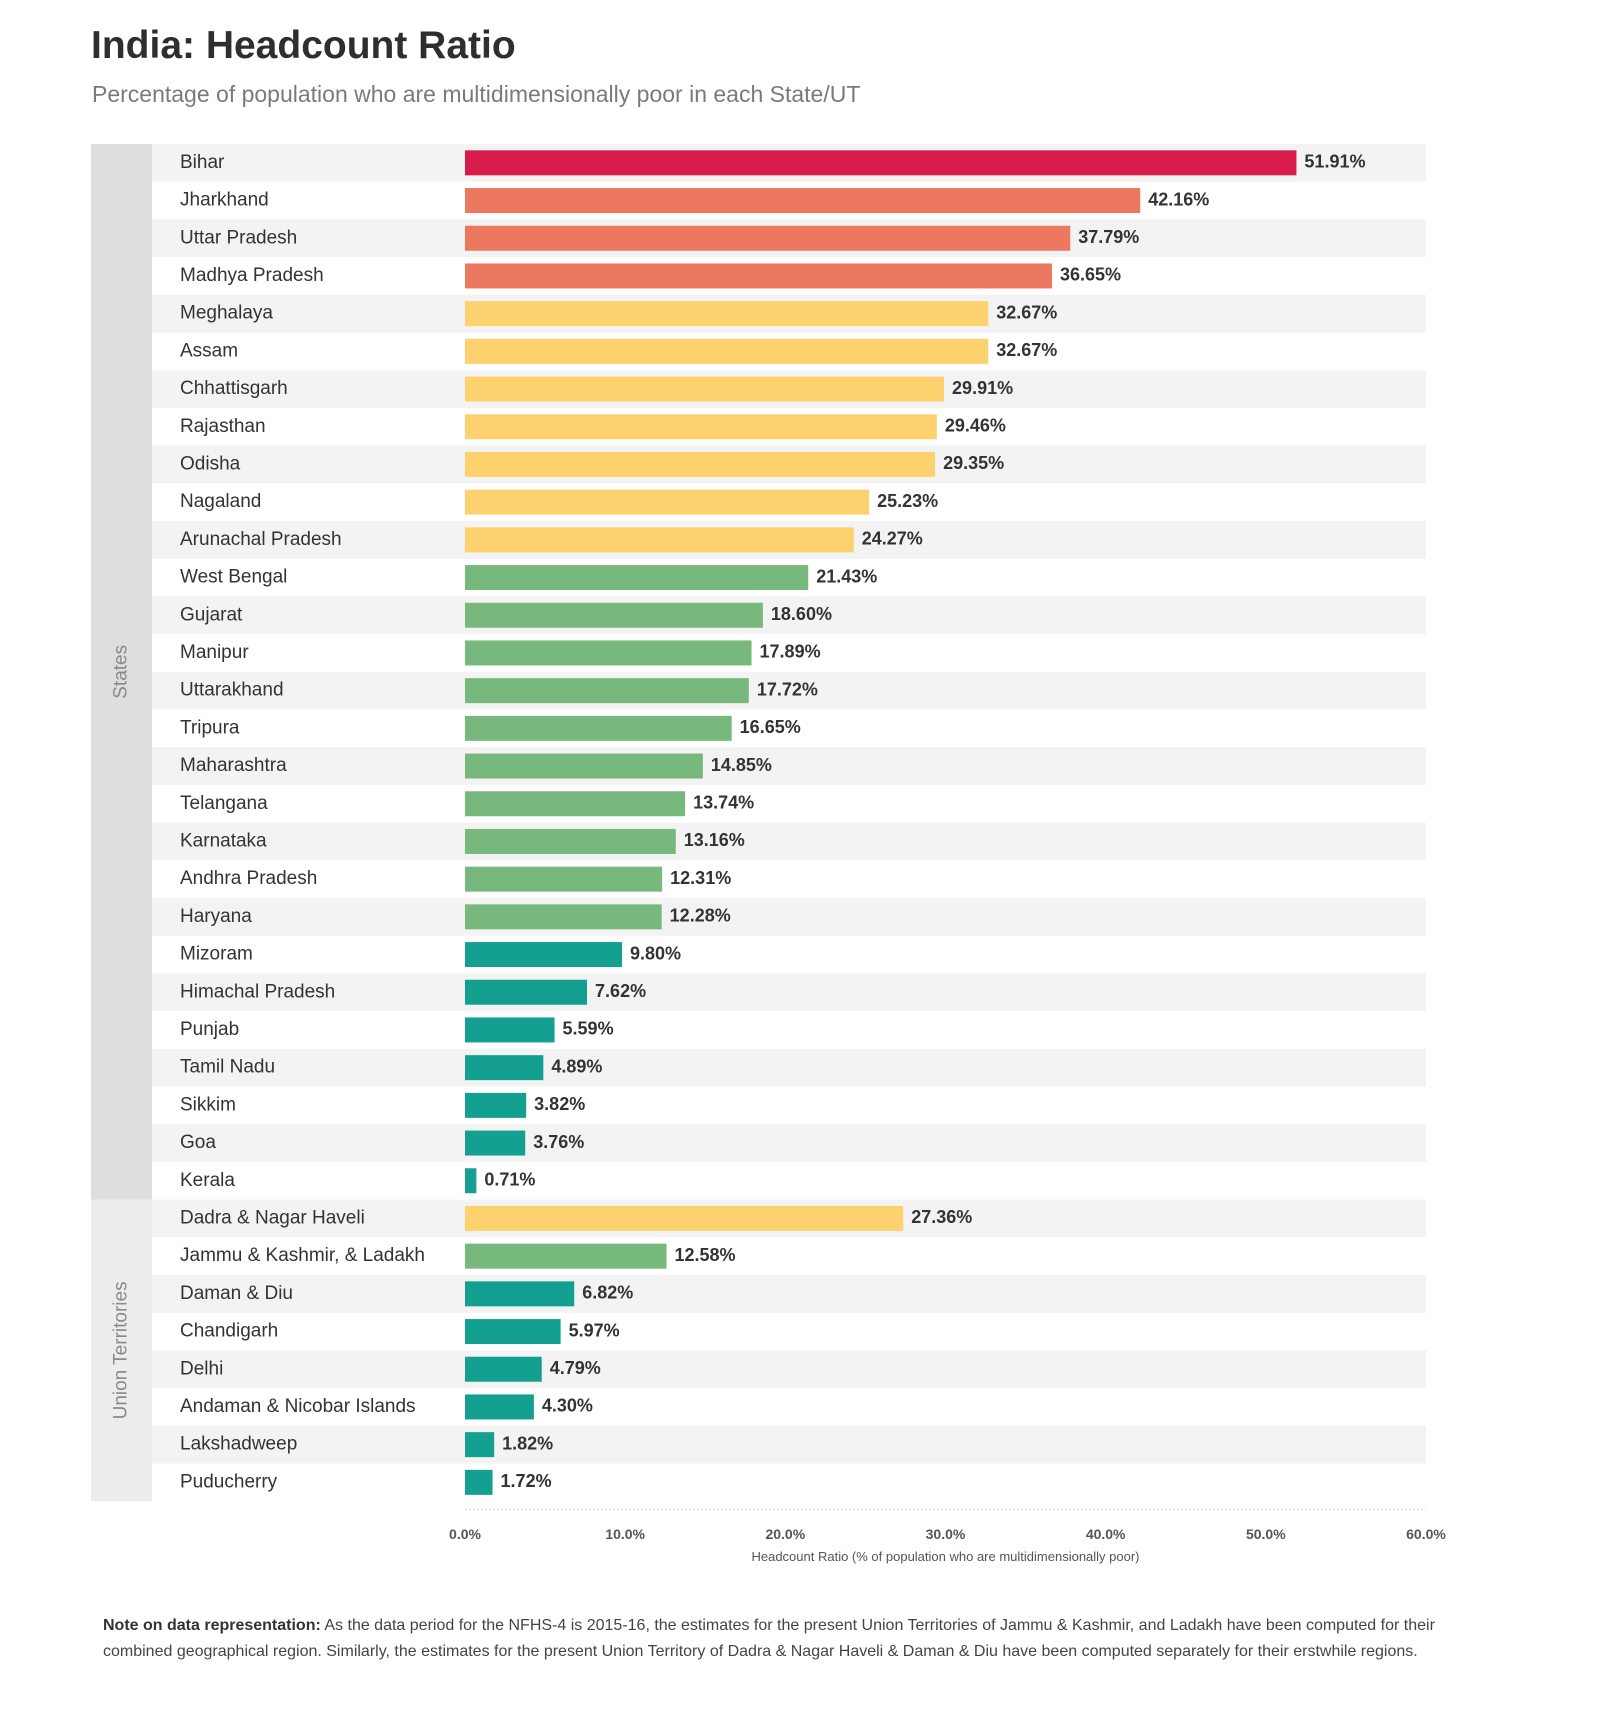 This screenshot has height=1710, width=1600. Describe the element at coordinates (1026, 350) in the screenshot. I see `value-label: 32.67%` at that location.